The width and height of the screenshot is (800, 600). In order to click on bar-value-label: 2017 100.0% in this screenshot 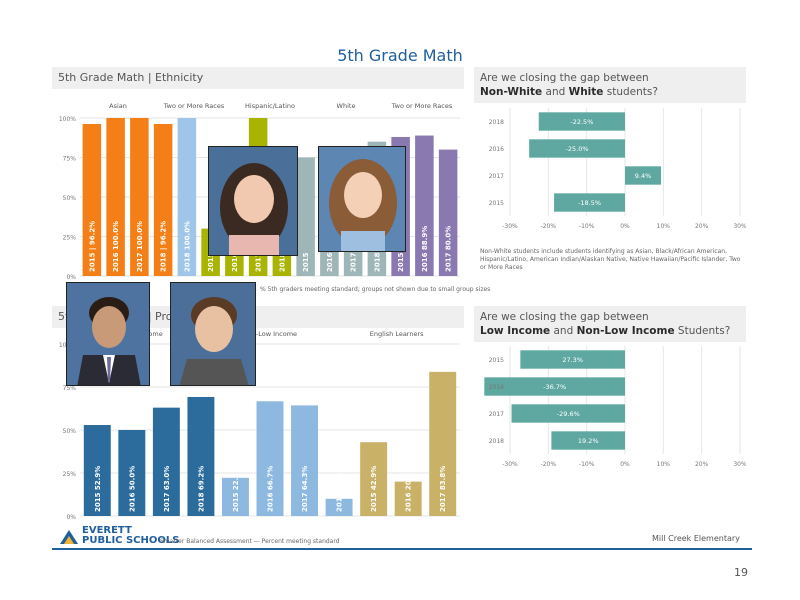, I will do `click(140, 246)`.